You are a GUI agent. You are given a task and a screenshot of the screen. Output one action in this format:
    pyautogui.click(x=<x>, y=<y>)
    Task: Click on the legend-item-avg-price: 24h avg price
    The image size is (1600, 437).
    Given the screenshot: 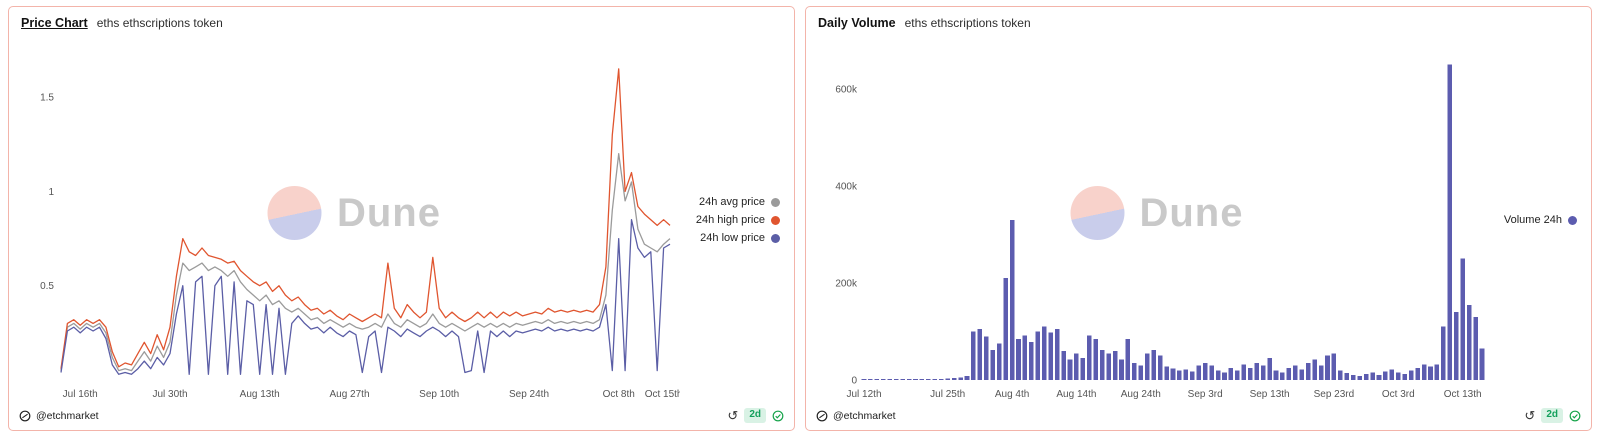 What is the action you would take?
    pyautogui.click(x=738, y=202)
    